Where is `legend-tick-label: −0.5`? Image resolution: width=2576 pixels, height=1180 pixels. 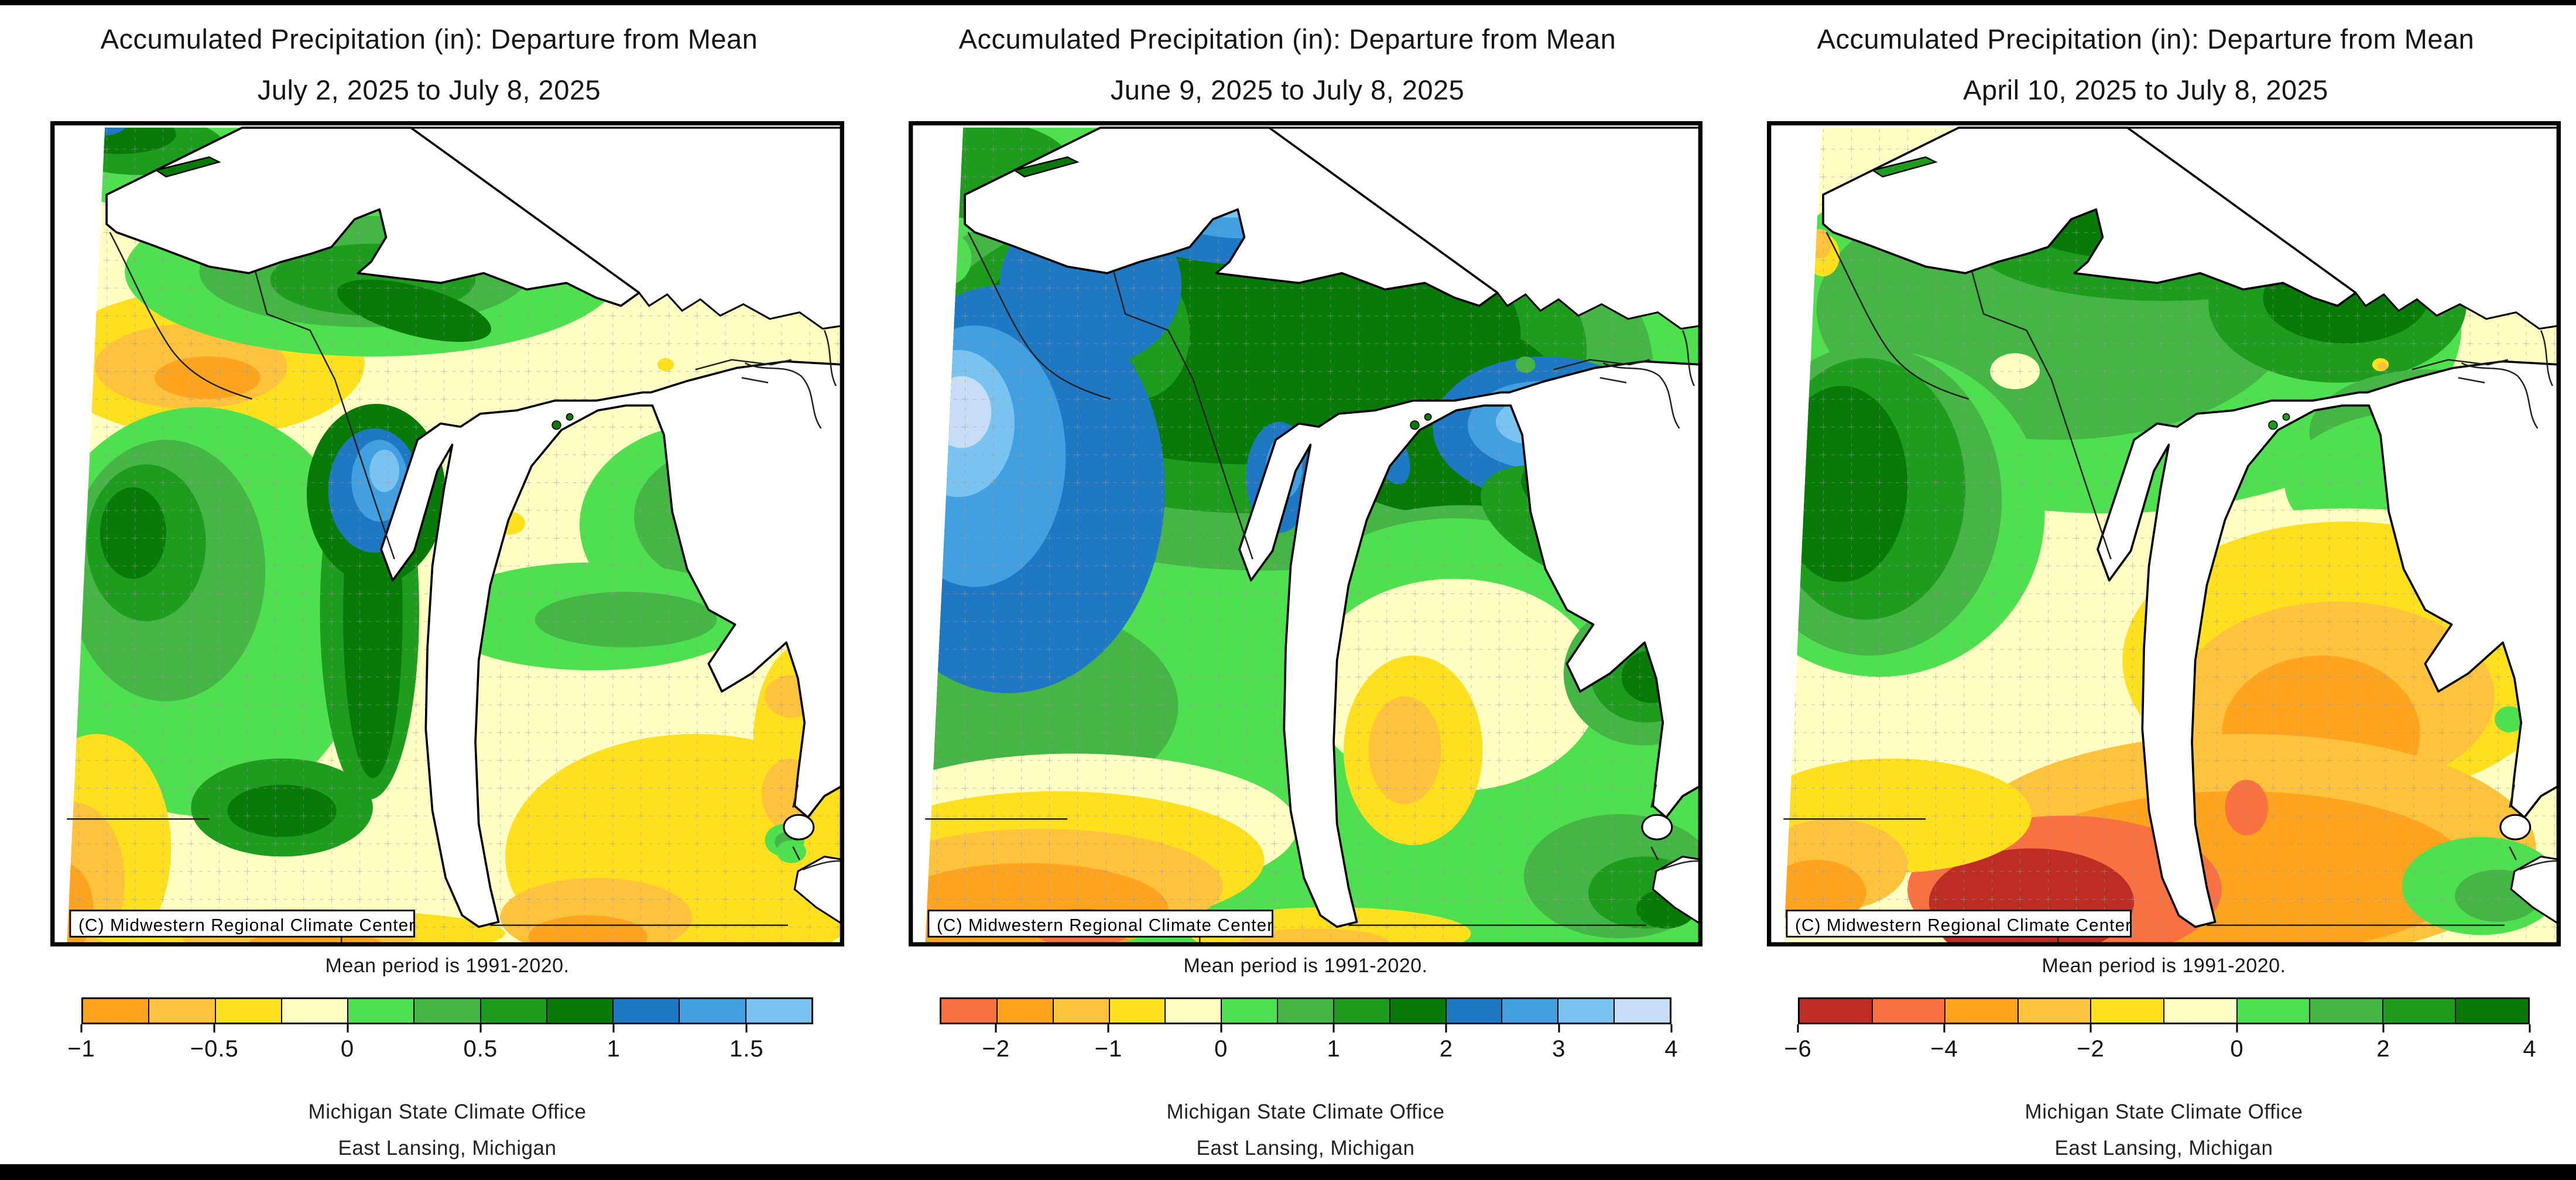
legend-tick-label: −0.5 is located at coordinates (214, 1049).